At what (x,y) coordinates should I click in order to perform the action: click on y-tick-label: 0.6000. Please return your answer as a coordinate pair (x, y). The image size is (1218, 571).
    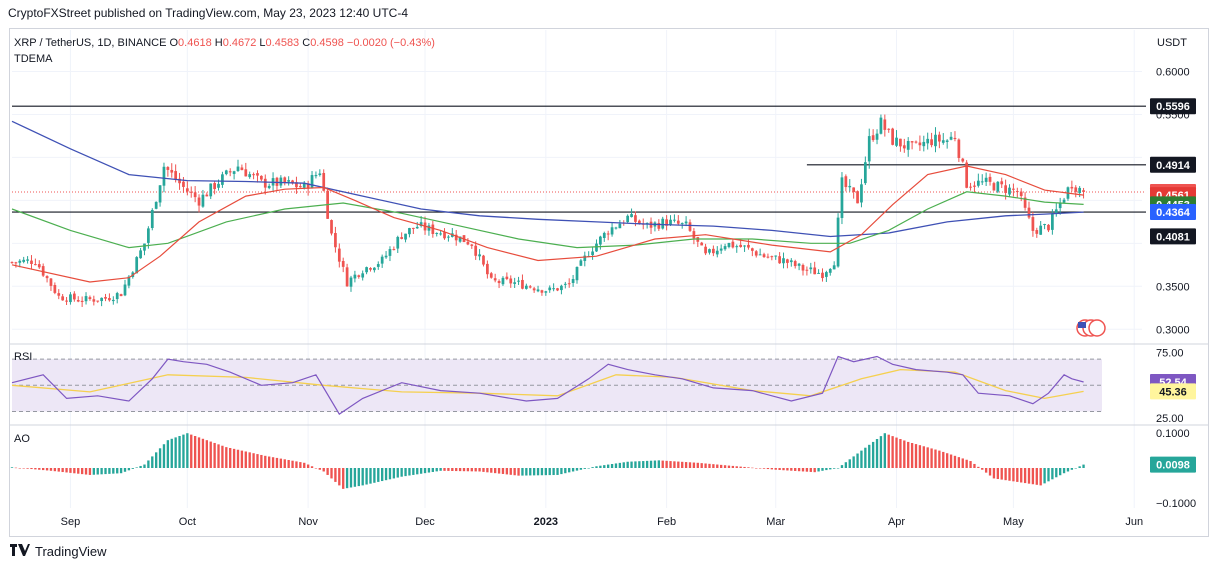
    Looking at the image, I should click on (1173, 72).